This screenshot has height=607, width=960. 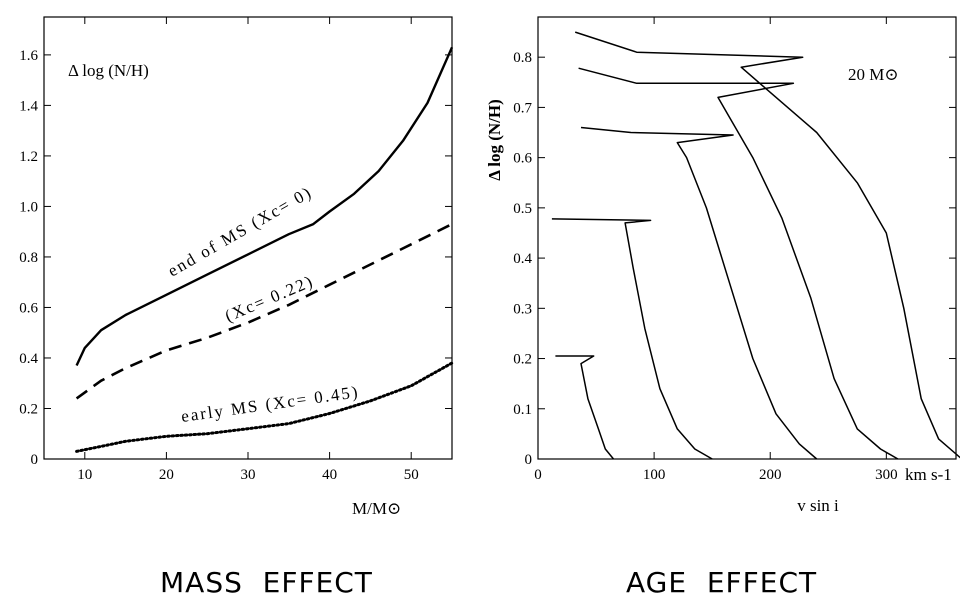 What do you see at coordinates (886, 475) in the screenshot?
I see `x-tick-label: 300` at bounding box center [886, 475].